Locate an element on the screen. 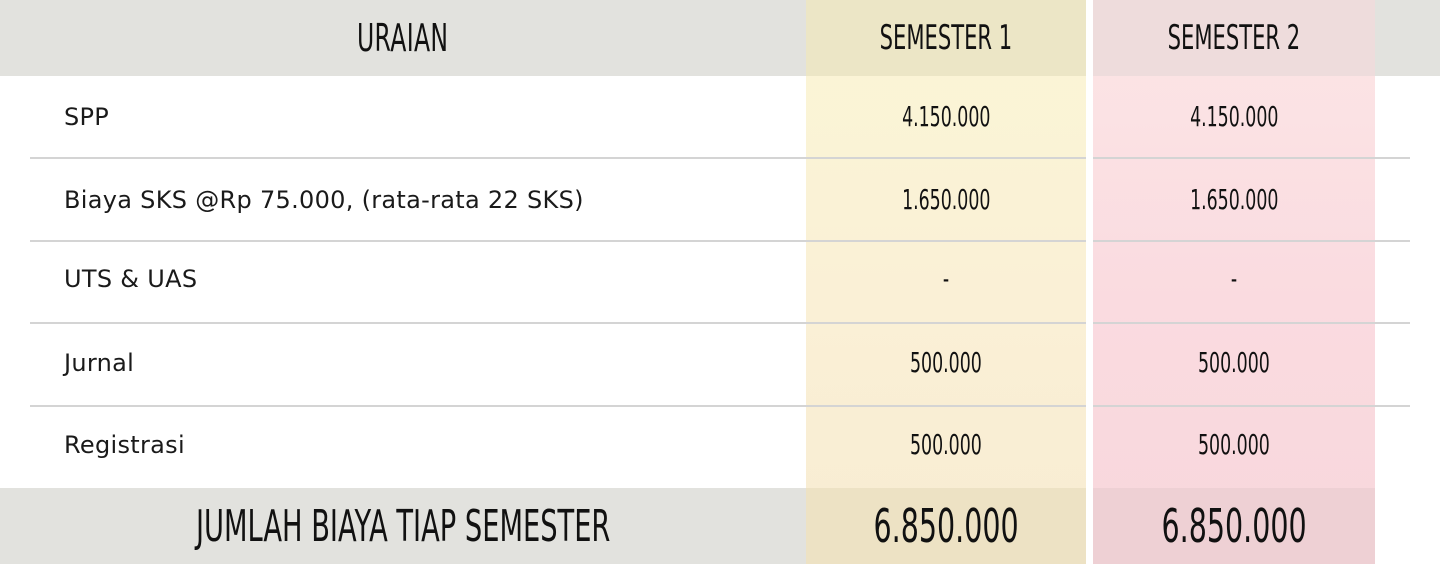 The height and width of the screenshot is (564, 1440). footer-label: JUMLAH BIAYA TIAP SEMESTER is located at coordinates (403, 526).